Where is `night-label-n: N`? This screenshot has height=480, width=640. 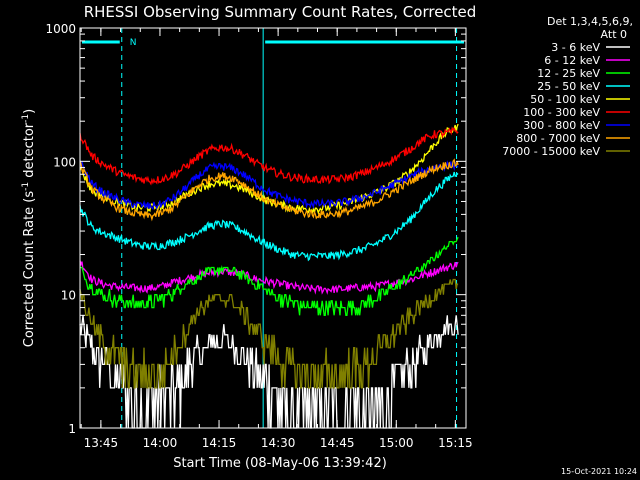
night-label-n: N is located at coordinates (133, 43).